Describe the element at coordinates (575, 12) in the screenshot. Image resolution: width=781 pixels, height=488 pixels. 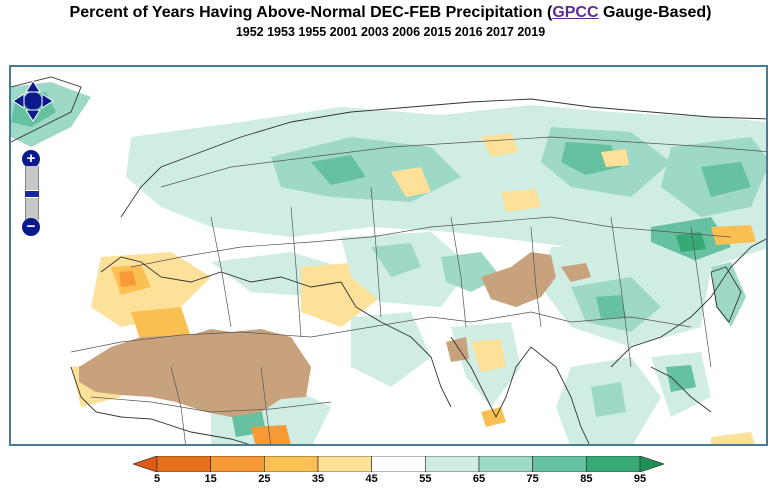
I see `gpcc-link: GPCC` at that location.